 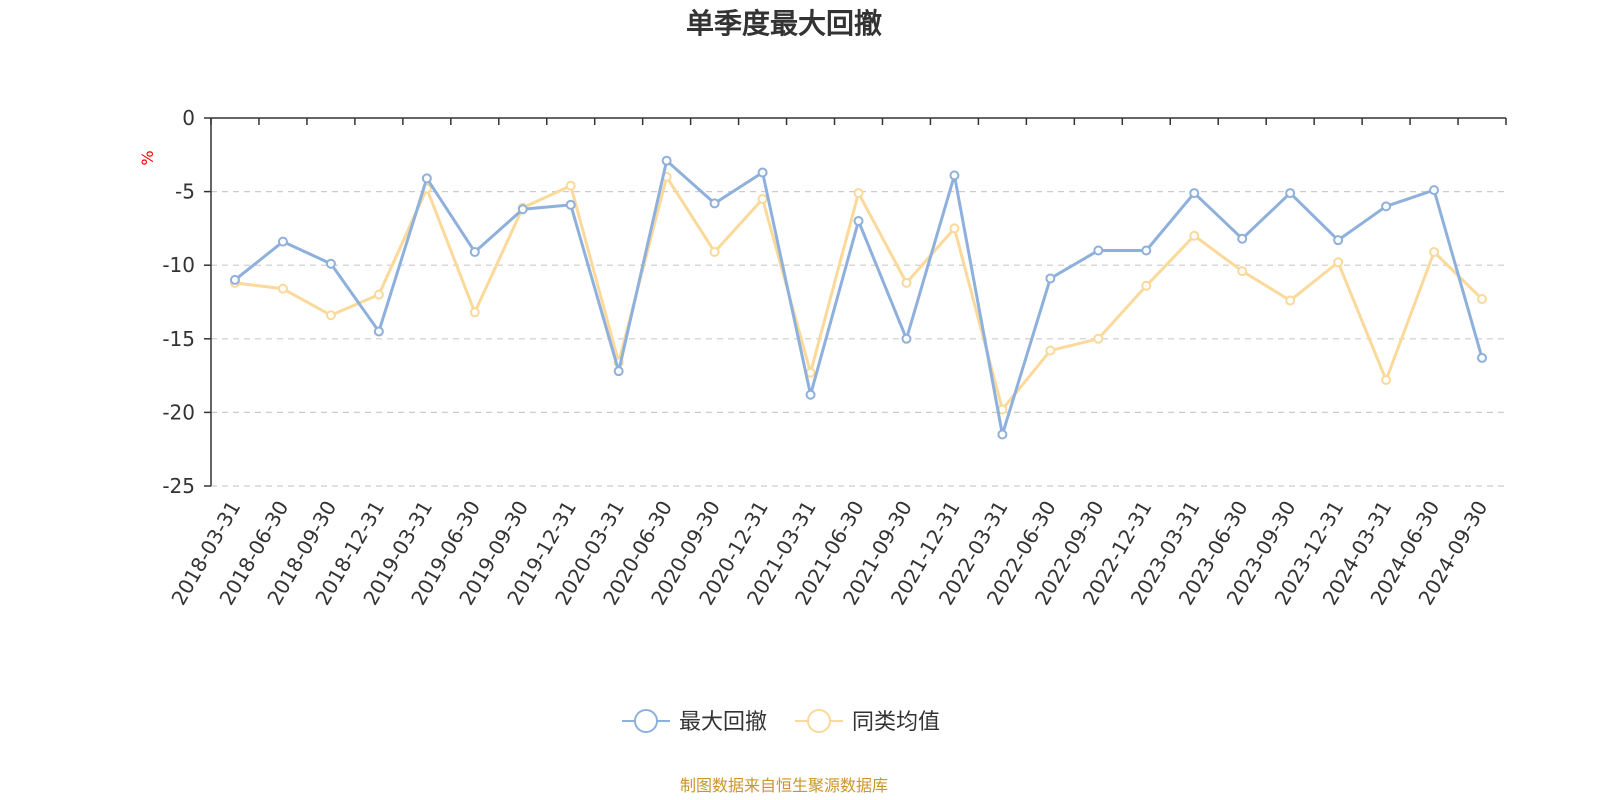 I want to click on chart-title: 单季度最大回撤, so click(x=784, y=23).